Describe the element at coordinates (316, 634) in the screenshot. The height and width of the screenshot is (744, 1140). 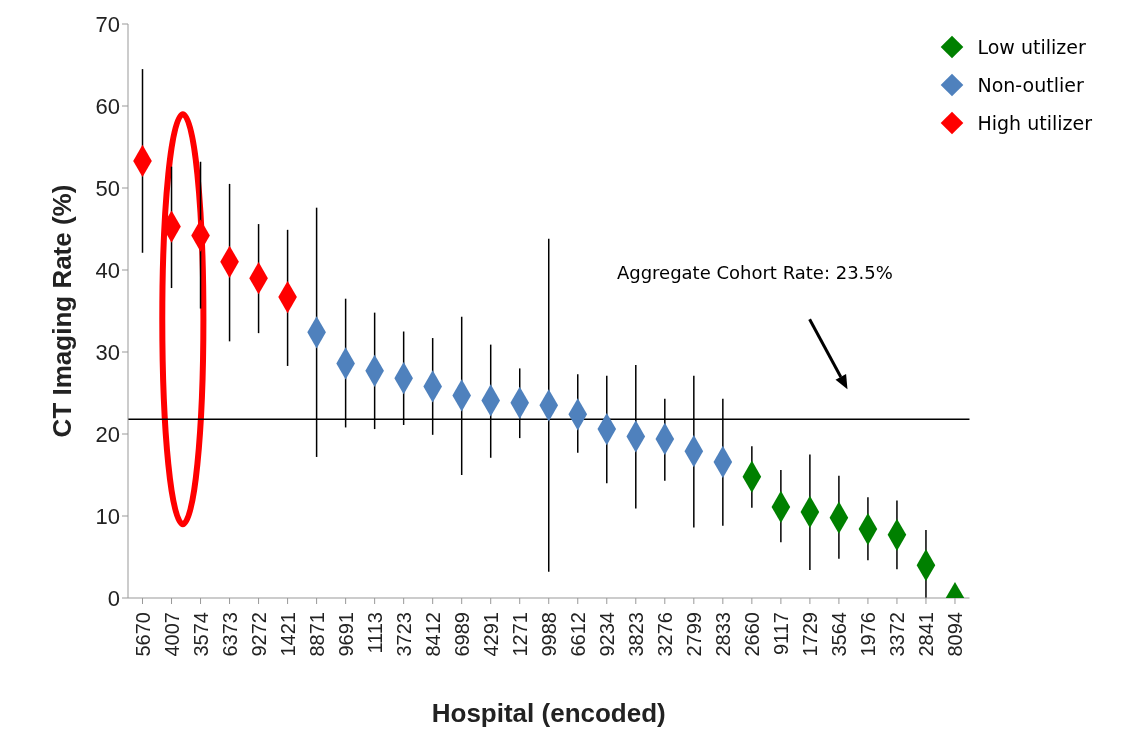
I see `x-tick-label: 8871` at that location.